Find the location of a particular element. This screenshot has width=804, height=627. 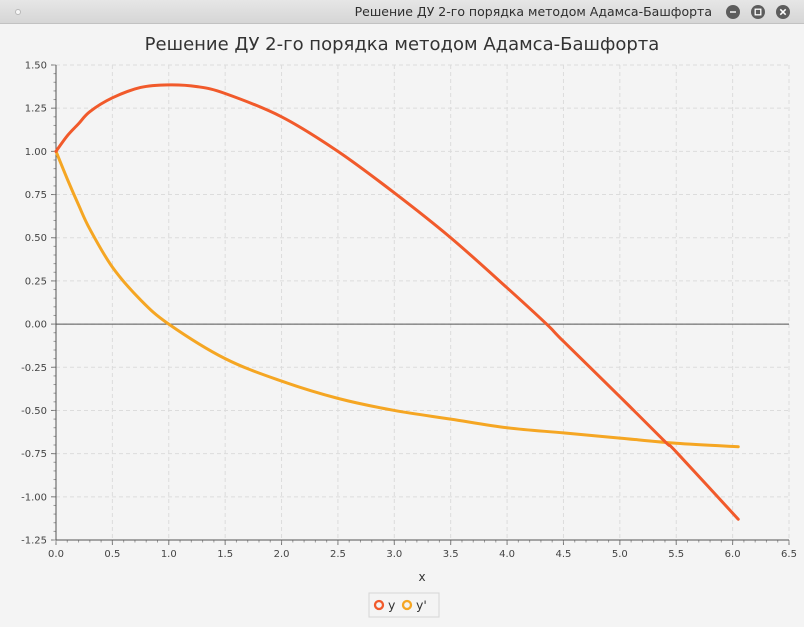

y-tick-label: 0.25 is located at coordinates (36, 281).